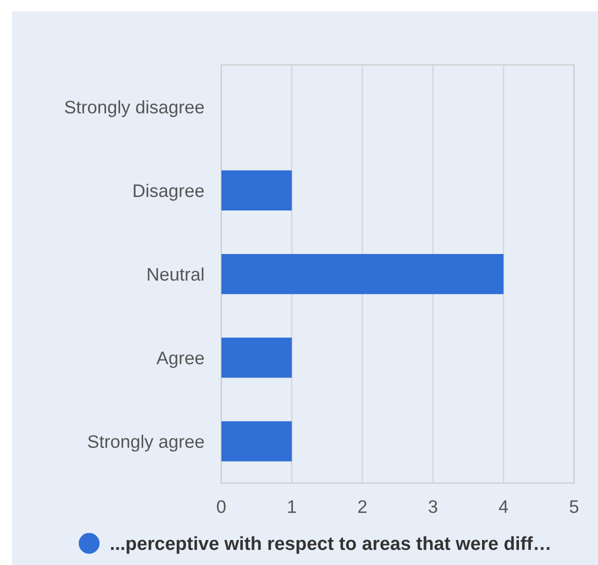 The height and width of the screenshot is (565, 598). I want to click on y-tick-label: Agree, so click(180, 360).